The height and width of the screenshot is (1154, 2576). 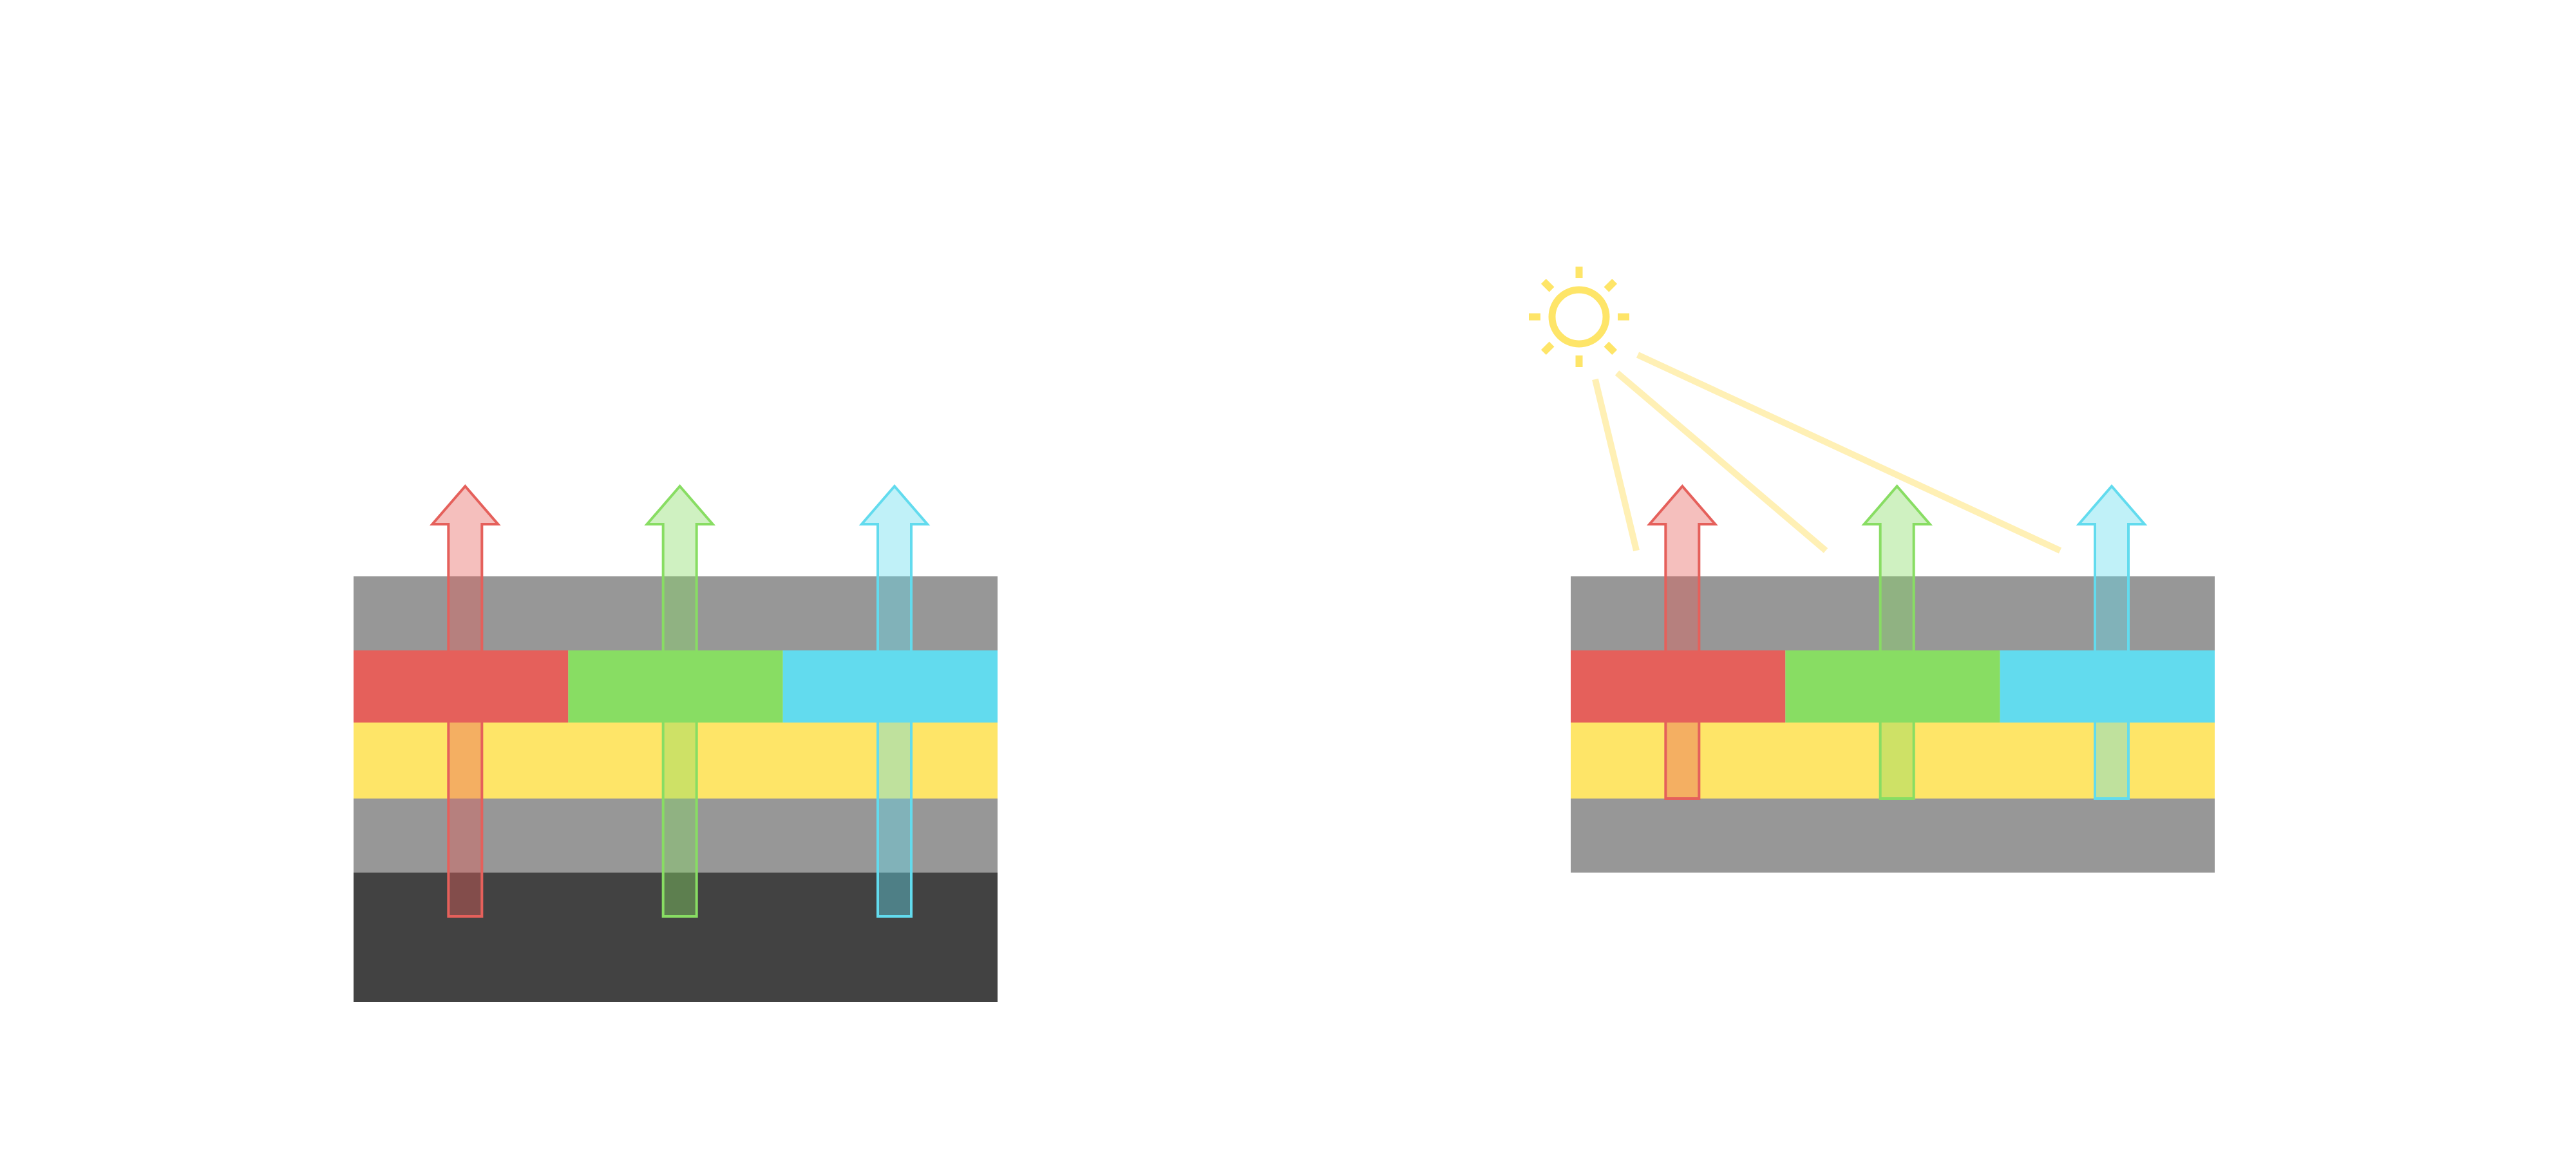 What do you see at coordinates (676, 937) in the screenshot?
I see `dark-base-layer` at bounding box center [676, 937].